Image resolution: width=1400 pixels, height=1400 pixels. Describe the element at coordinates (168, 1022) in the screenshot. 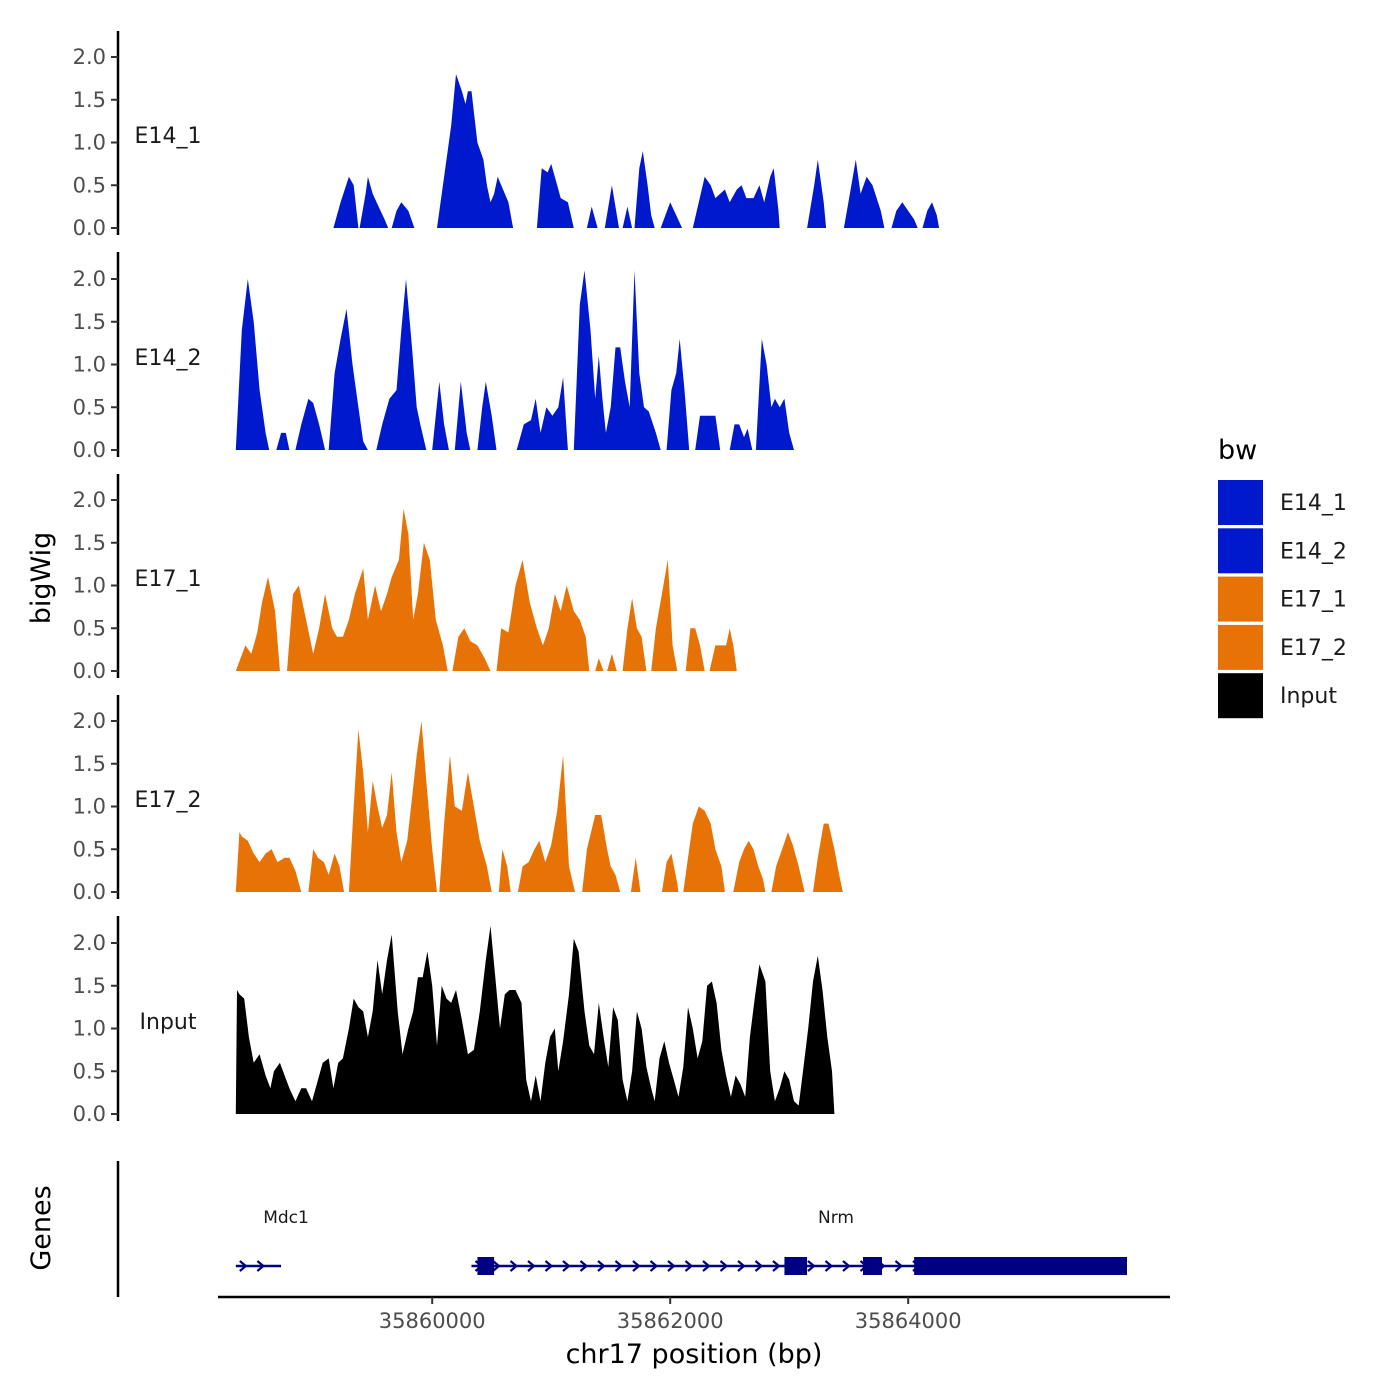

I see `track-label: Input` at that location.